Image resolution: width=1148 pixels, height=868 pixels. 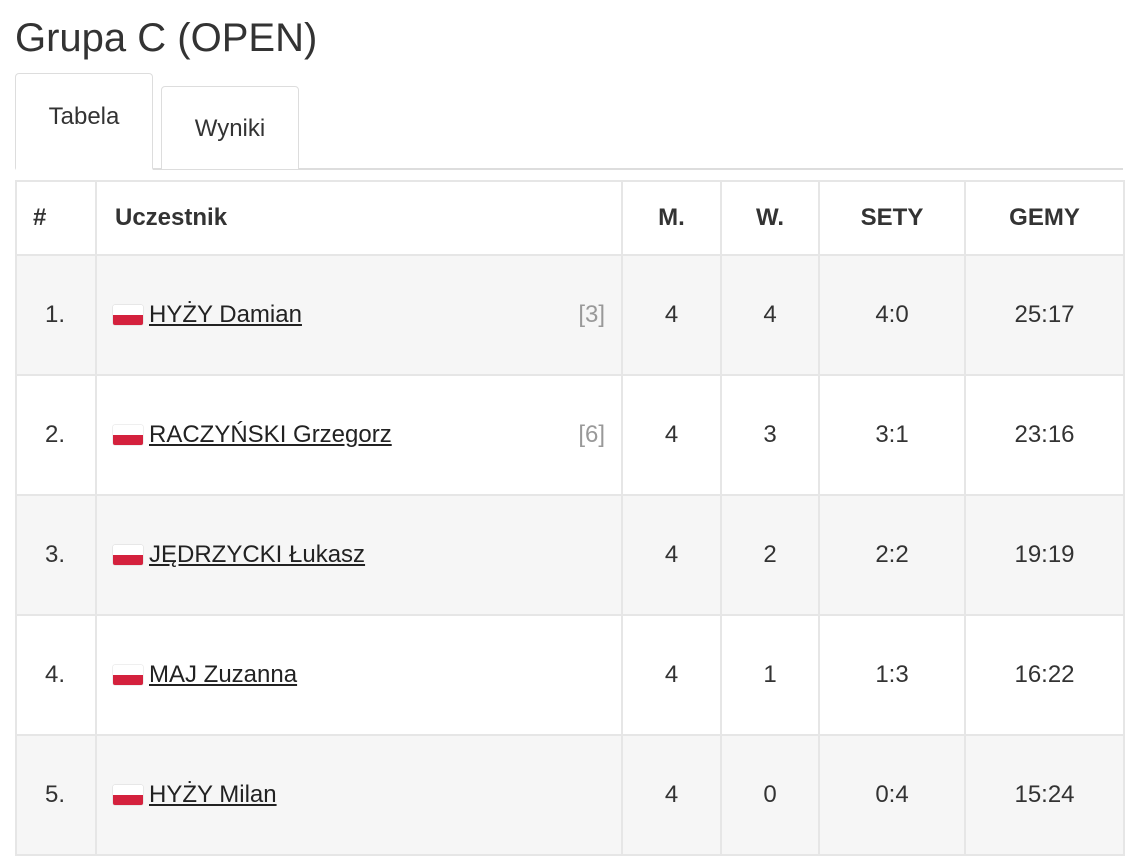 I want to click on rank-cell: 1., so click(x=56, y=315).